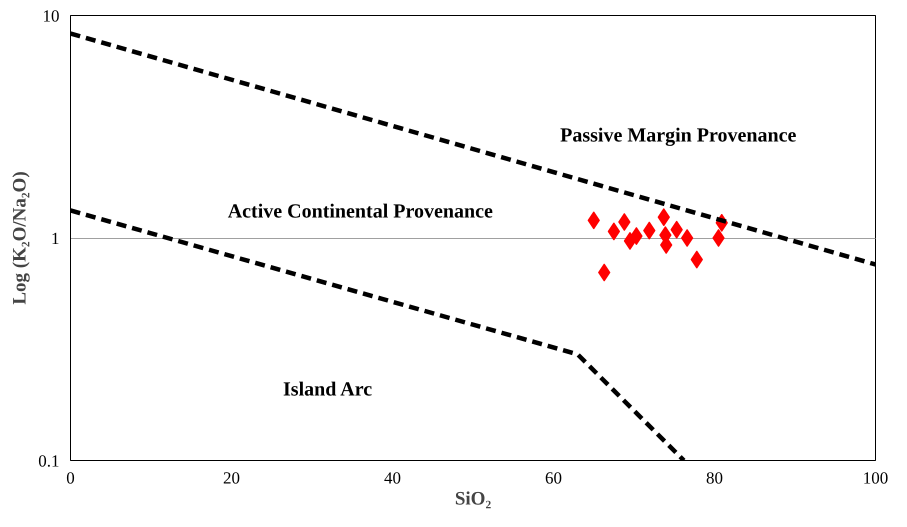 This screenshot has width=907, height=527. What do you see at coordinates (51, 16) in the screenshot?
I see `y-tick-label: 10` at bounding box center [51, 16].